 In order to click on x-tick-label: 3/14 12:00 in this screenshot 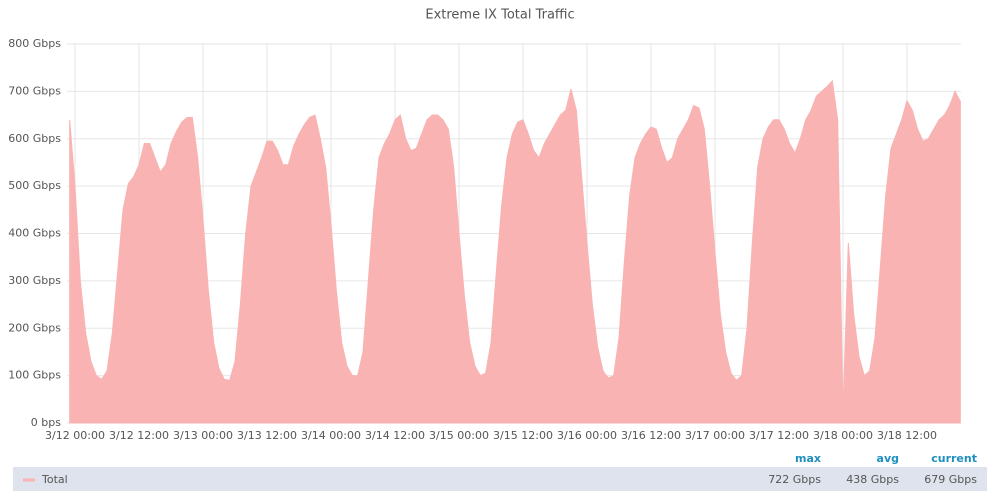, I will do `click(395, 435)`.